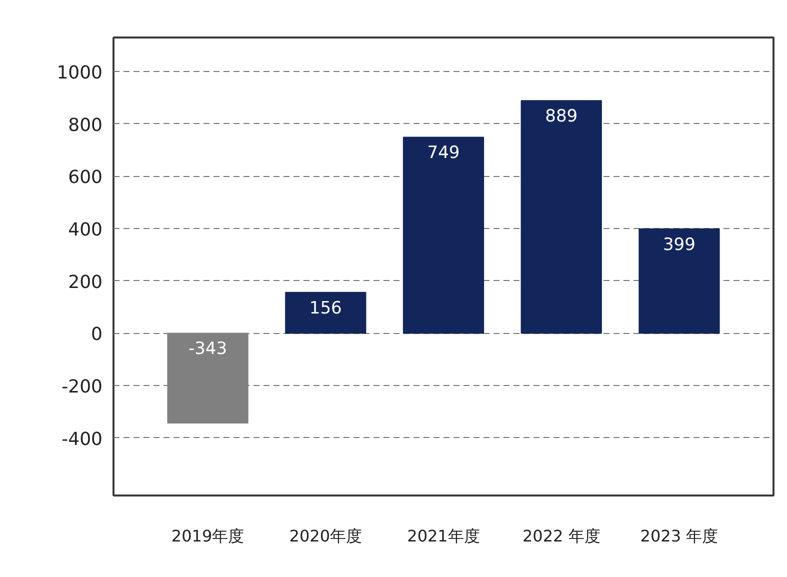 The width and height of the screenshot is (787, 577). What do you see at coordinates (85, 125) in the screenshot?
I see `y-tick-label: 800` at bounding box center [85, 125].